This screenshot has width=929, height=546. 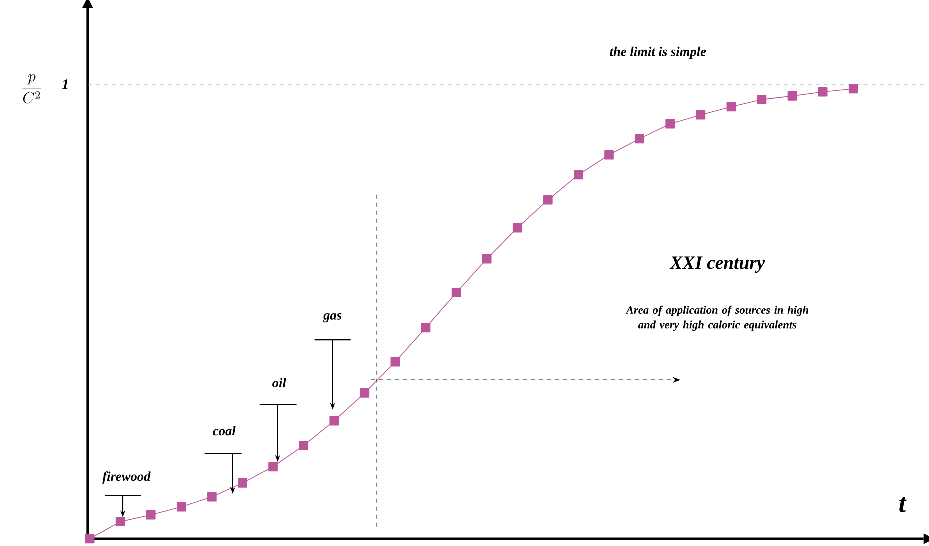 I want to click on annotation: firewood, so click(x=126, y=478).